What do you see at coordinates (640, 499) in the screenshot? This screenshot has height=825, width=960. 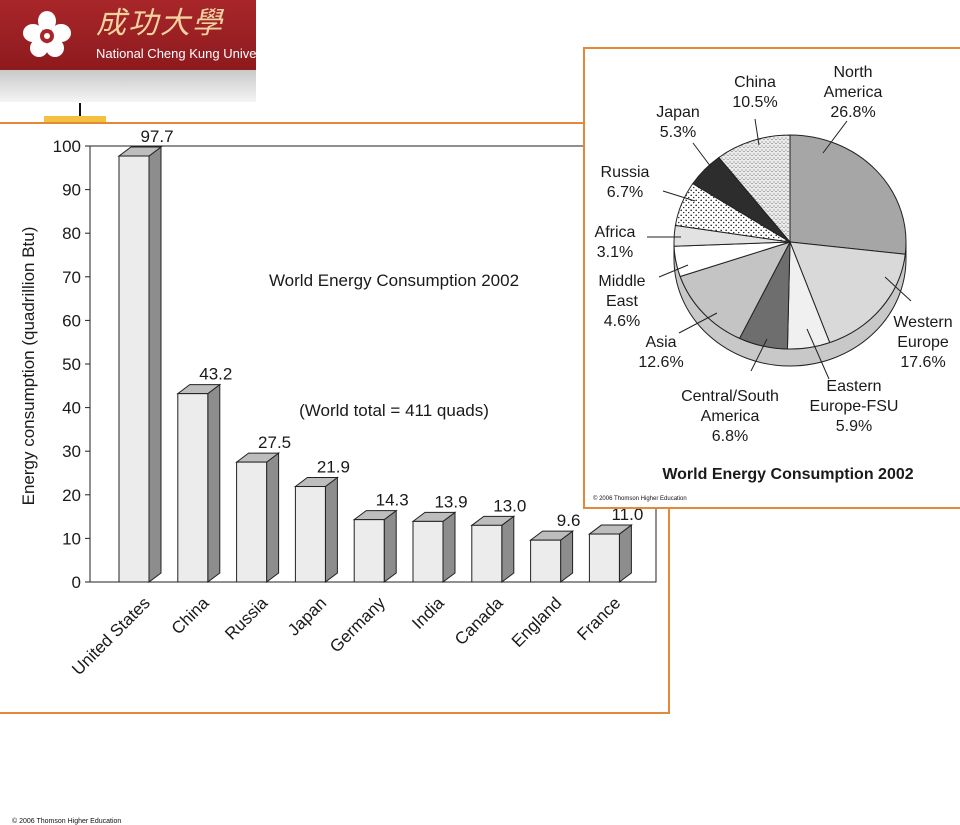 I see `copyright-right: © 2006 Thomson Higher Education` at bounding box center [640, 499].